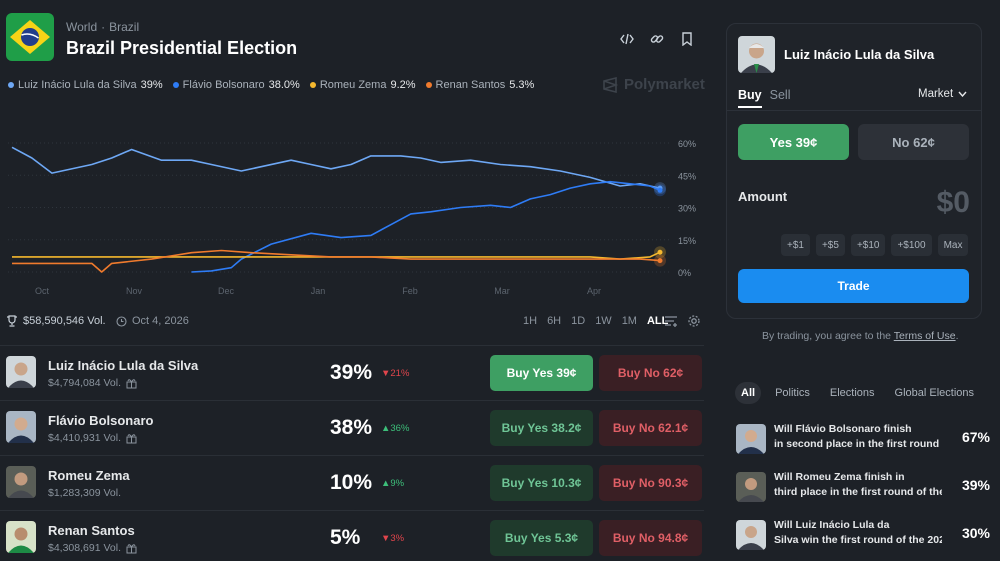  I want to click on market-avatar, so click(751, 439).